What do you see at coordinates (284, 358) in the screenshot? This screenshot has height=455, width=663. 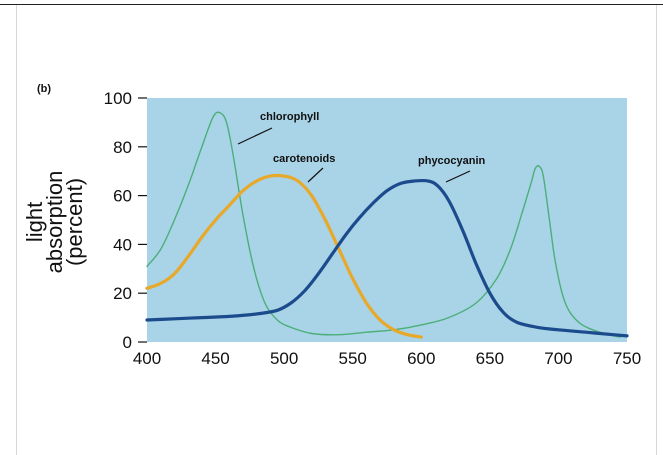 I see `x-tick-label: 500` at bounding box center [284, 358].